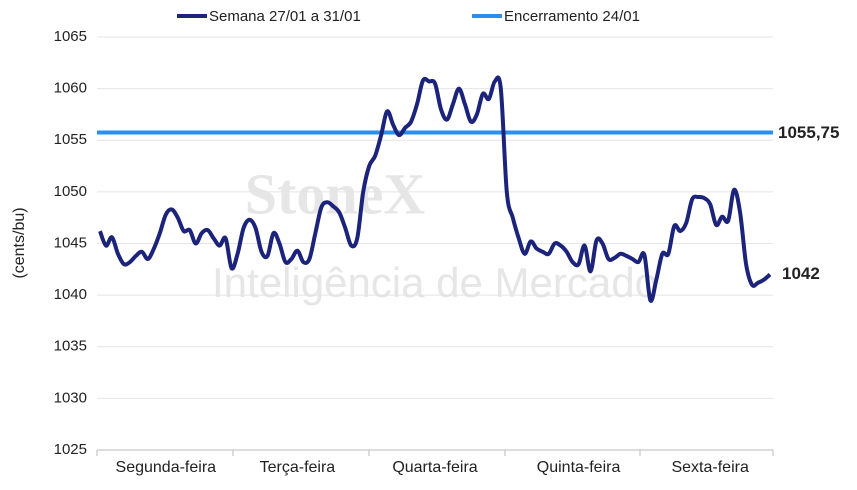 This screenshot has width=857, height=490. What do you see at coordinates (808, 132) in the screenshot?
I see `reference-value-label: 1055,75` at bounding box center [808, 132].